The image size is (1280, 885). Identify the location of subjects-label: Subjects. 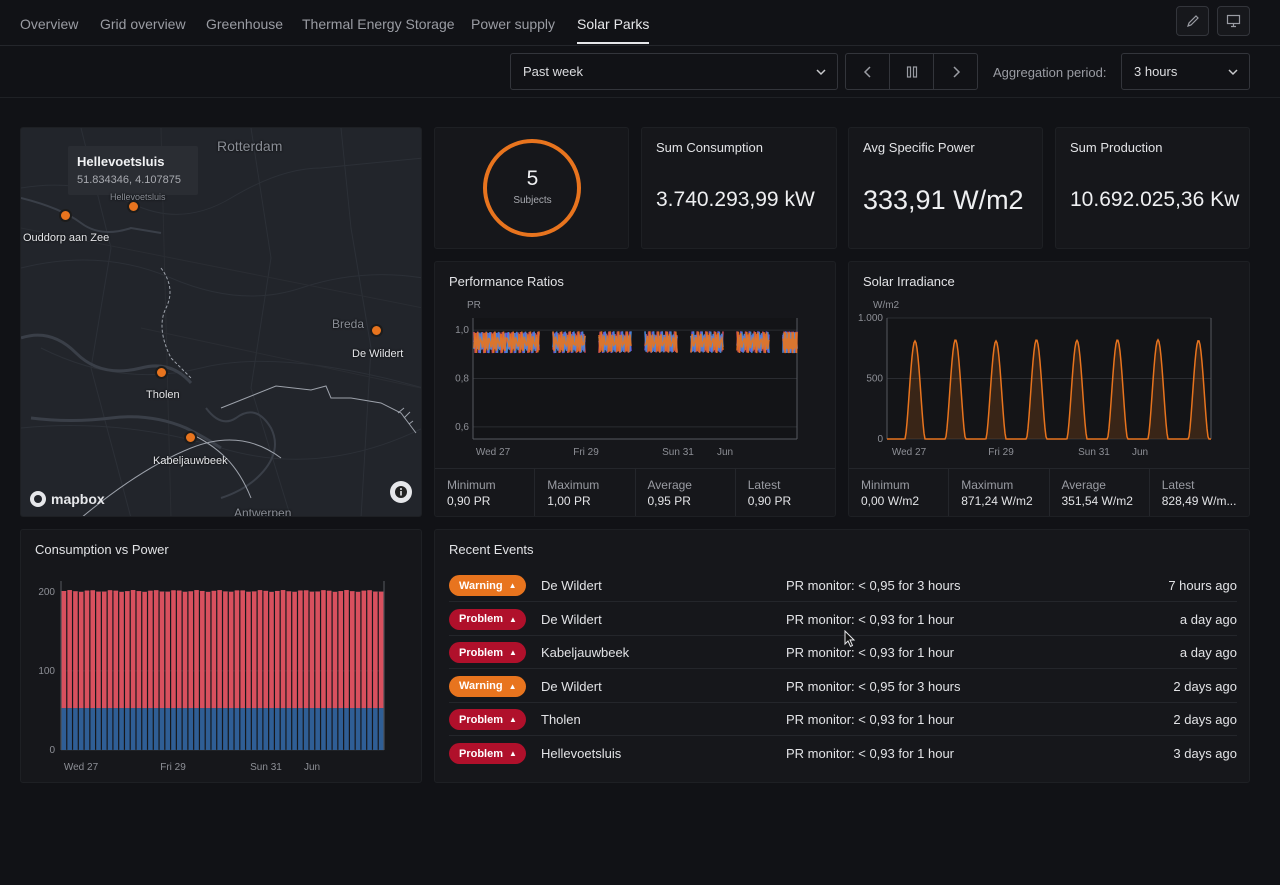
(532, 200).